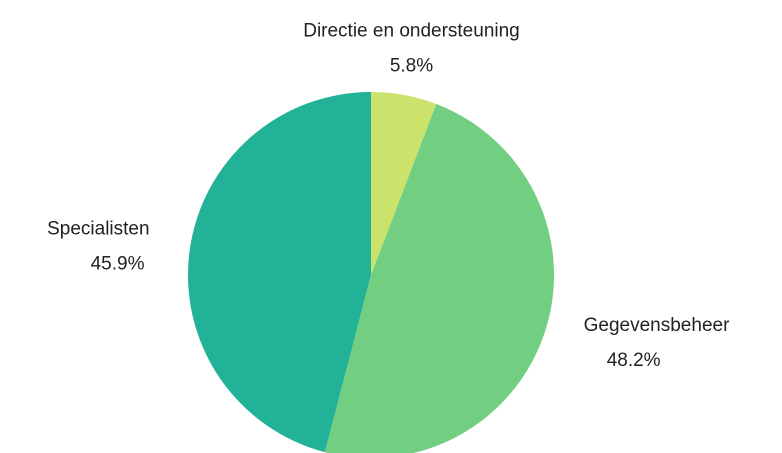  What do you see at coordinates (411, 30) in the screenshot?
I see `slice-label: Directie en ondersteuning` at bounding box center [411, 30].